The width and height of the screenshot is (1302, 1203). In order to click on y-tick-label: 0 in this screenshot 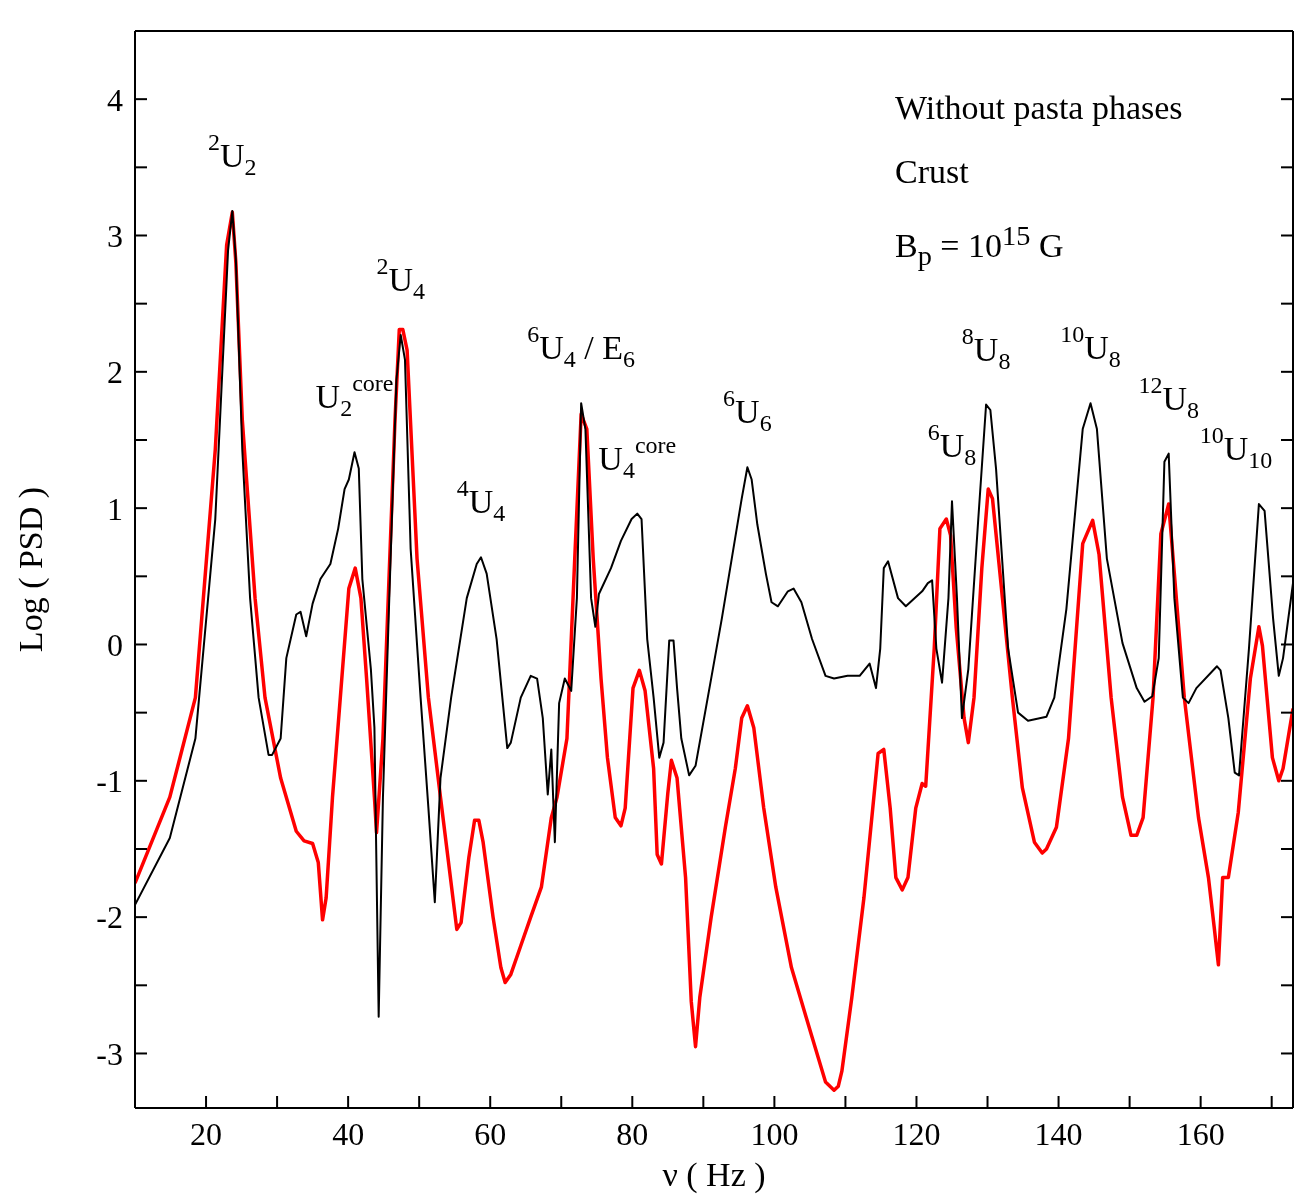, I will do `click(115, 644)`.